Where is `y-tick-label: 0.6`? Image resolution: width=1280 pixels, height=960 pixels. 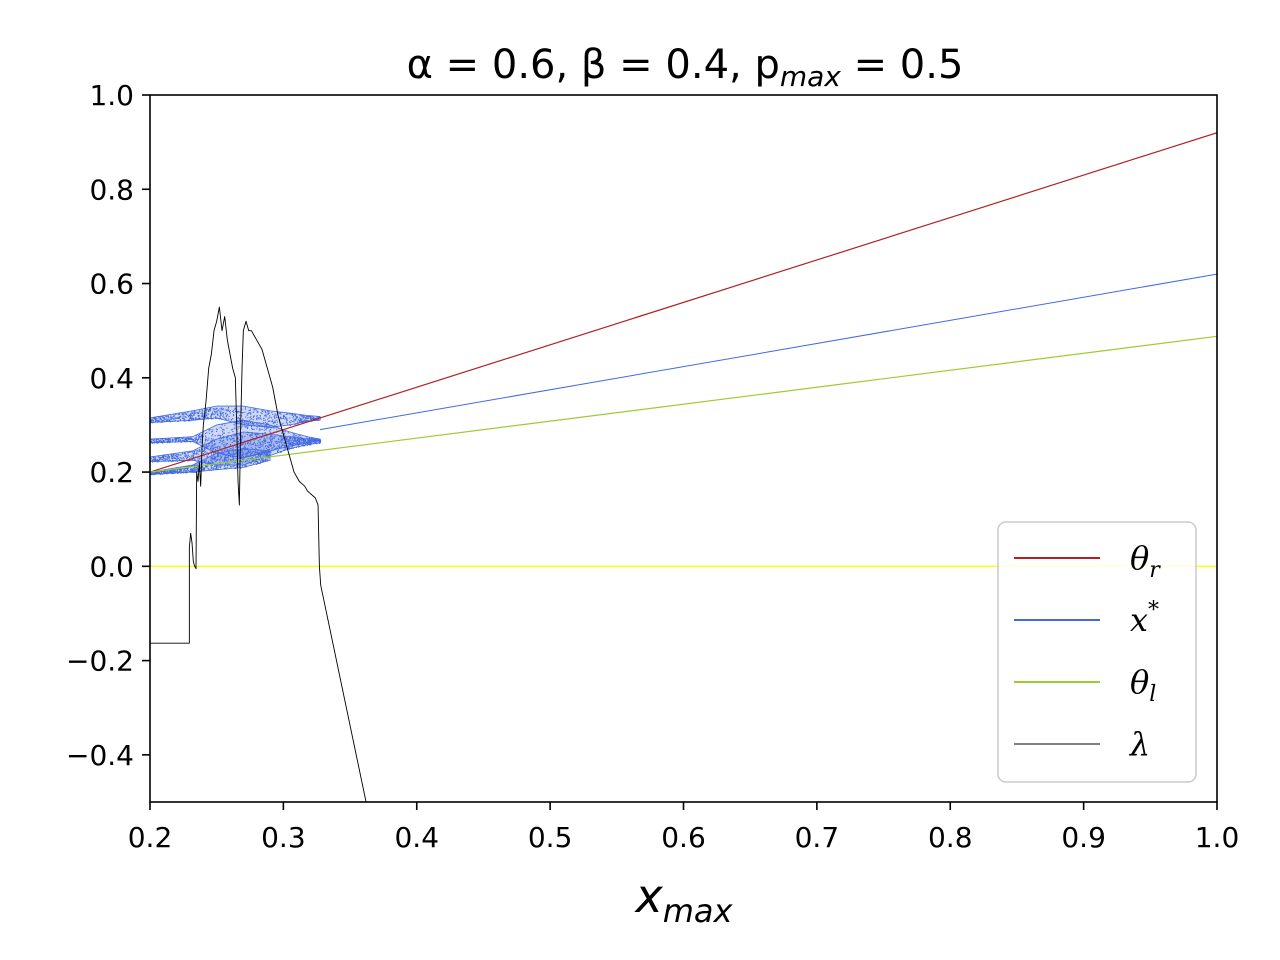
y-tick-label: 0.6 is located at coordinates (111, 284).